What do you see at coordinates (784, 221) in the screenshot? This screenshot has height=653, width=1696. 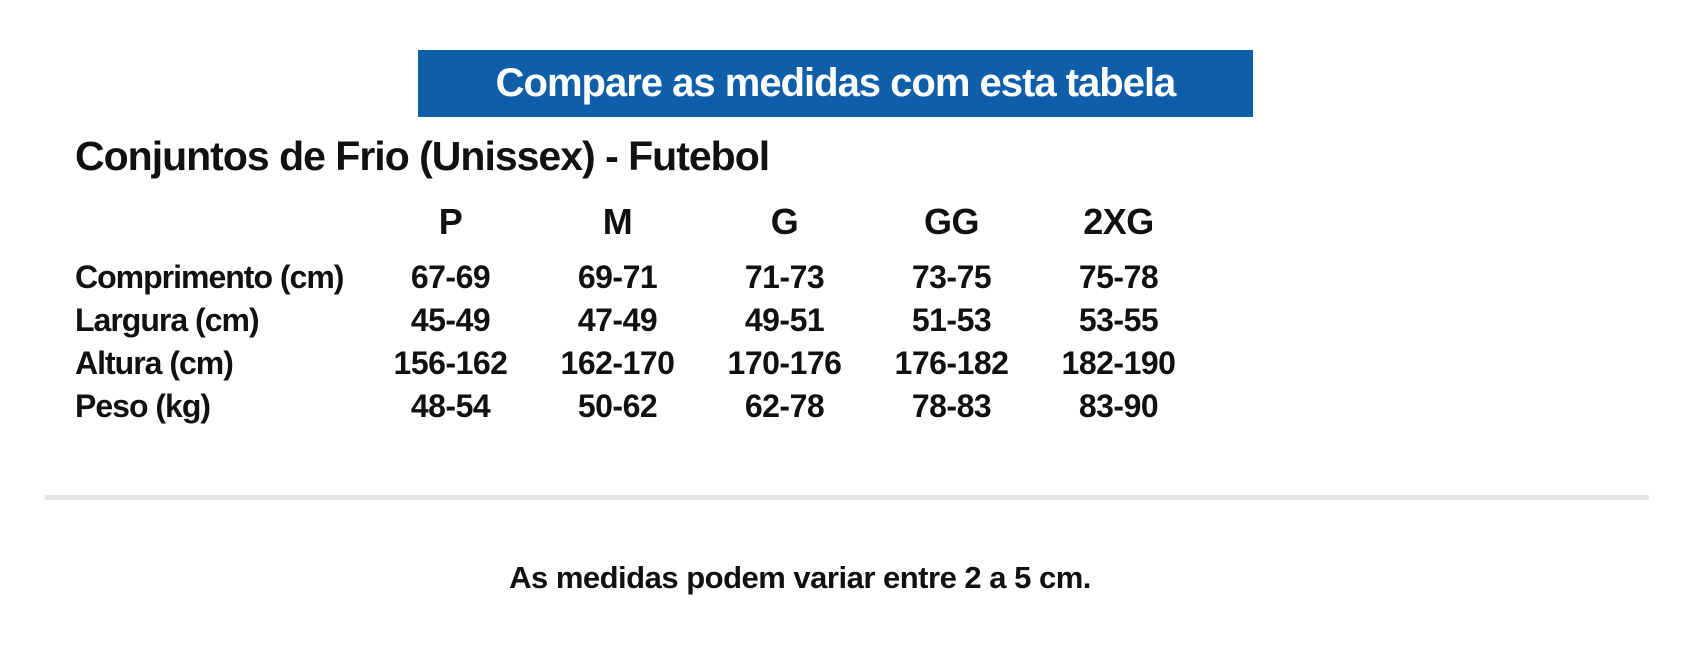 I see `size-column-header-g: G` at bounding box center [784, 221].